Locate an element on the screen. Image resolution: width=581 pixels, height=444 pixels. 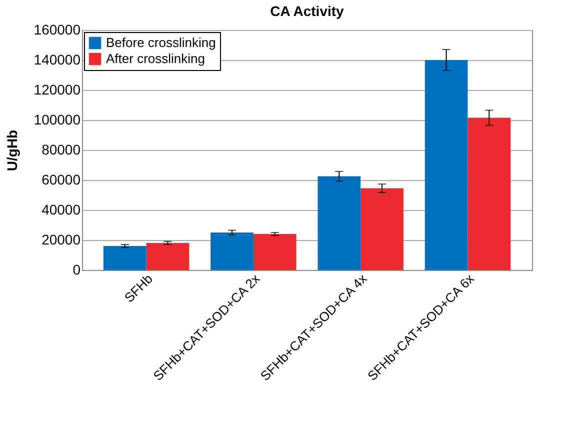
legend-label: Before crosslinking is located at coordinates (161, 42).